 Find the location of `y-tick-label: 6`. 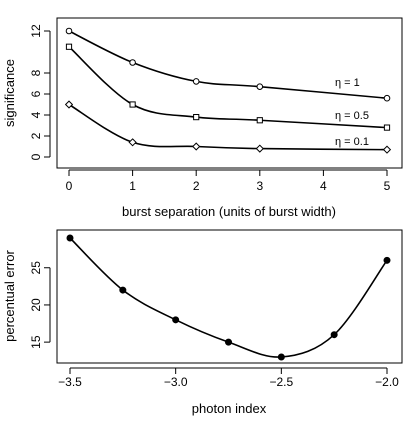

y-tick-label: 6 is located at coordinates (36, 93).